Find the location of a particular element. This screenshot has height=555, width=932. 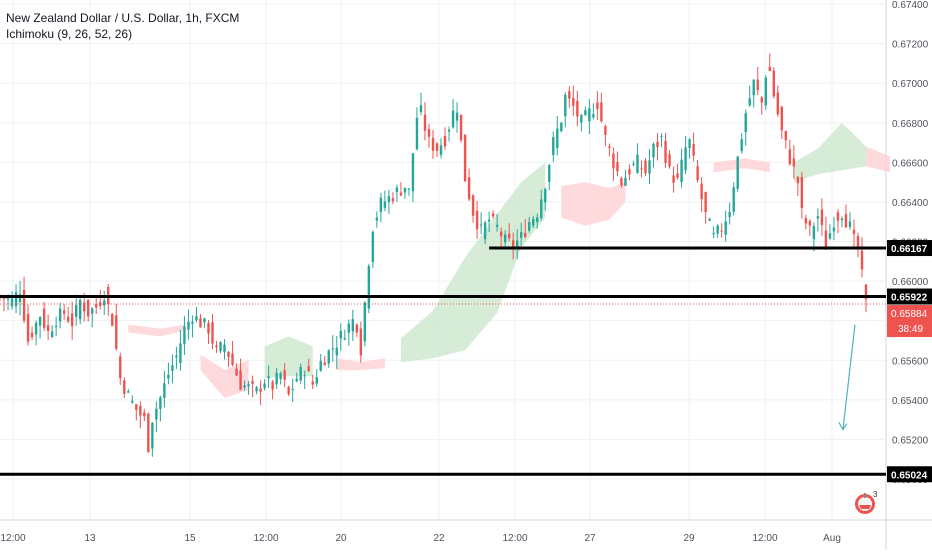

indicator-label: Ichimoku (9, 26, 52, 26) is located at coordinates (69, 34).